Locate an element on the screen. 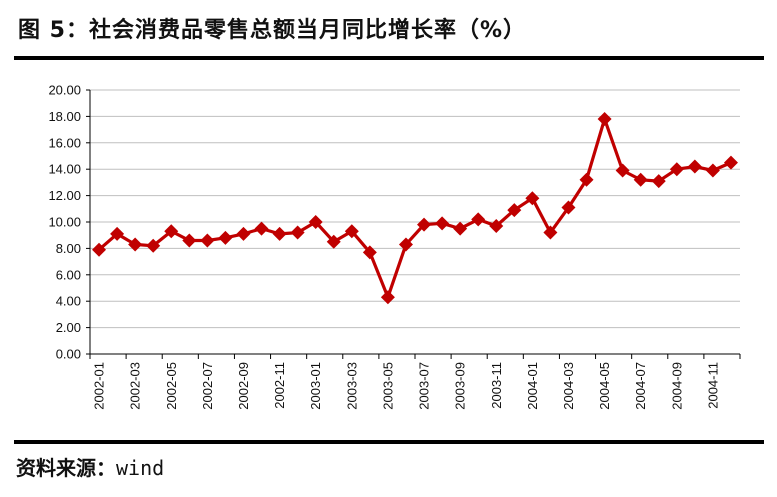 The image size is (777, 497). y-tick-label: 2.00 is located at coordinates (68, 327).